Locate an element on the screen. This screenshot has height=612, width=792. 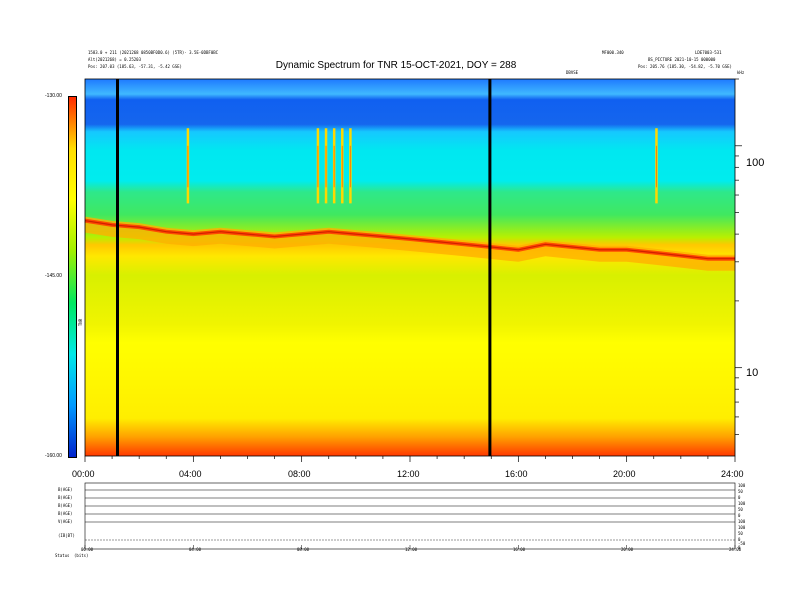
time-tick-4: 16:00 is located at coordinates (516, 474).